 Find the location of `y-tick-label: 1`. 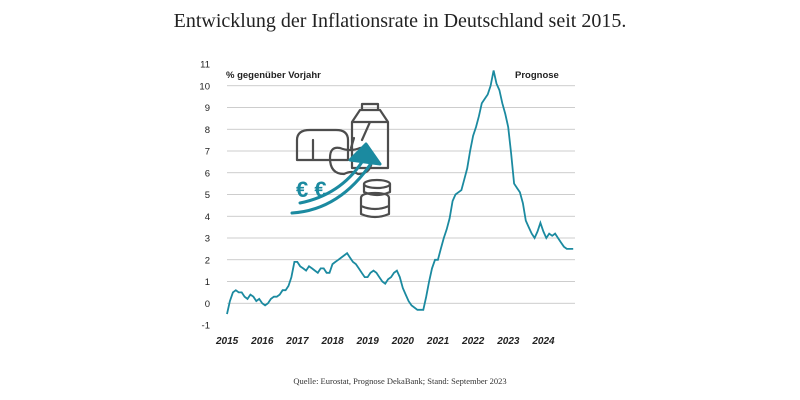

y-tick-label: 1 is located at coordinates (207, 282).